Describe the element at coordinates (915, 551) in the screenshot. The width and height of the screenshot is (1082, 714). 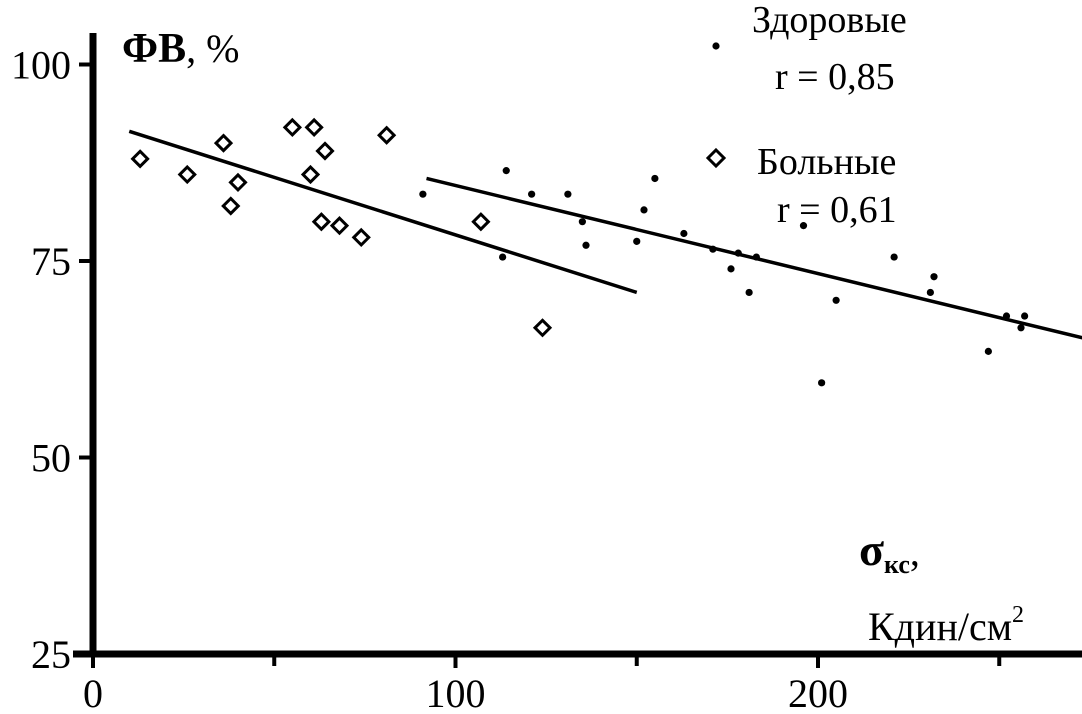
I see `x-axis-comma: ,` at that location.